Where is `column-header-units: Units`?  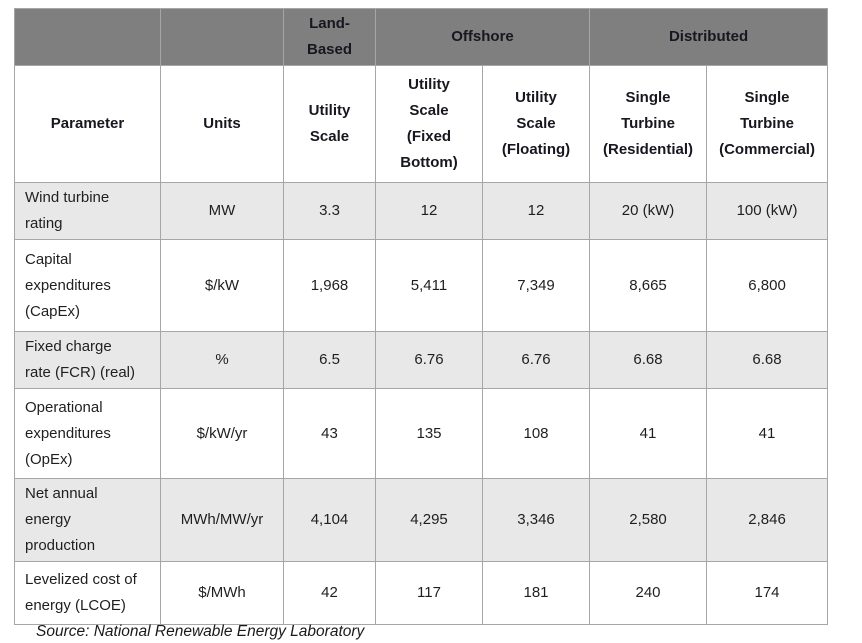
column-header-units: Units is located at coordinates (222, 124).